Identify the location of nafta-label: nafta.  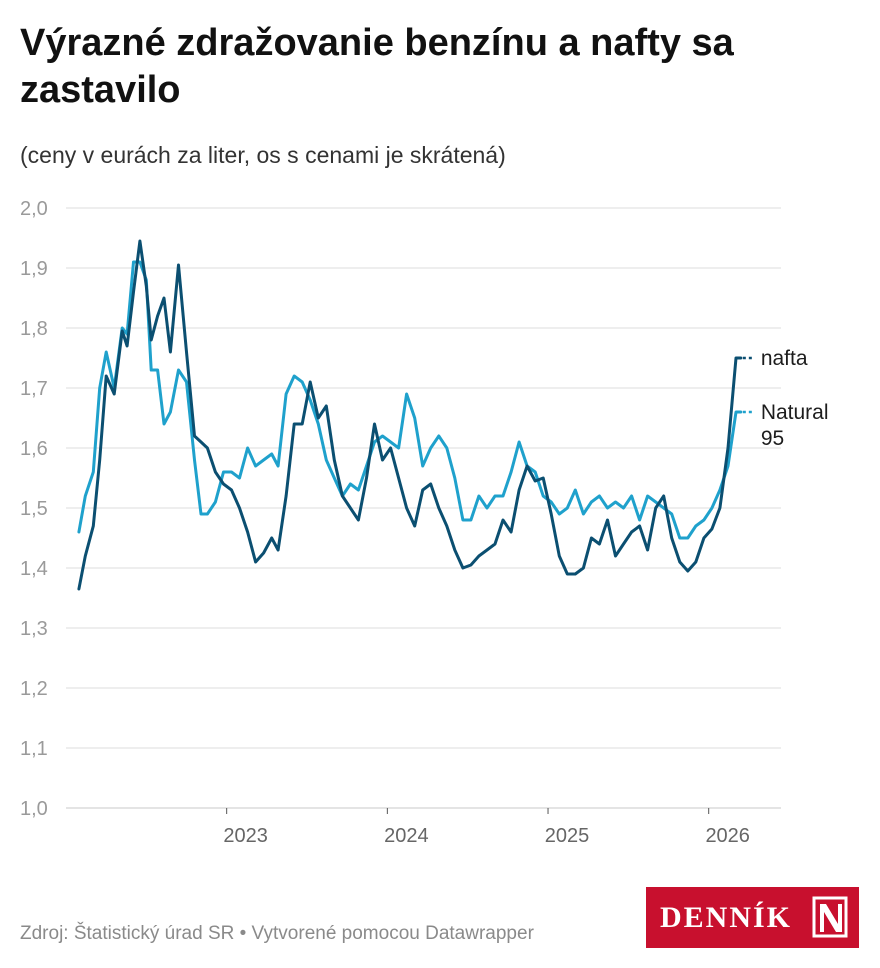
(784, 358).